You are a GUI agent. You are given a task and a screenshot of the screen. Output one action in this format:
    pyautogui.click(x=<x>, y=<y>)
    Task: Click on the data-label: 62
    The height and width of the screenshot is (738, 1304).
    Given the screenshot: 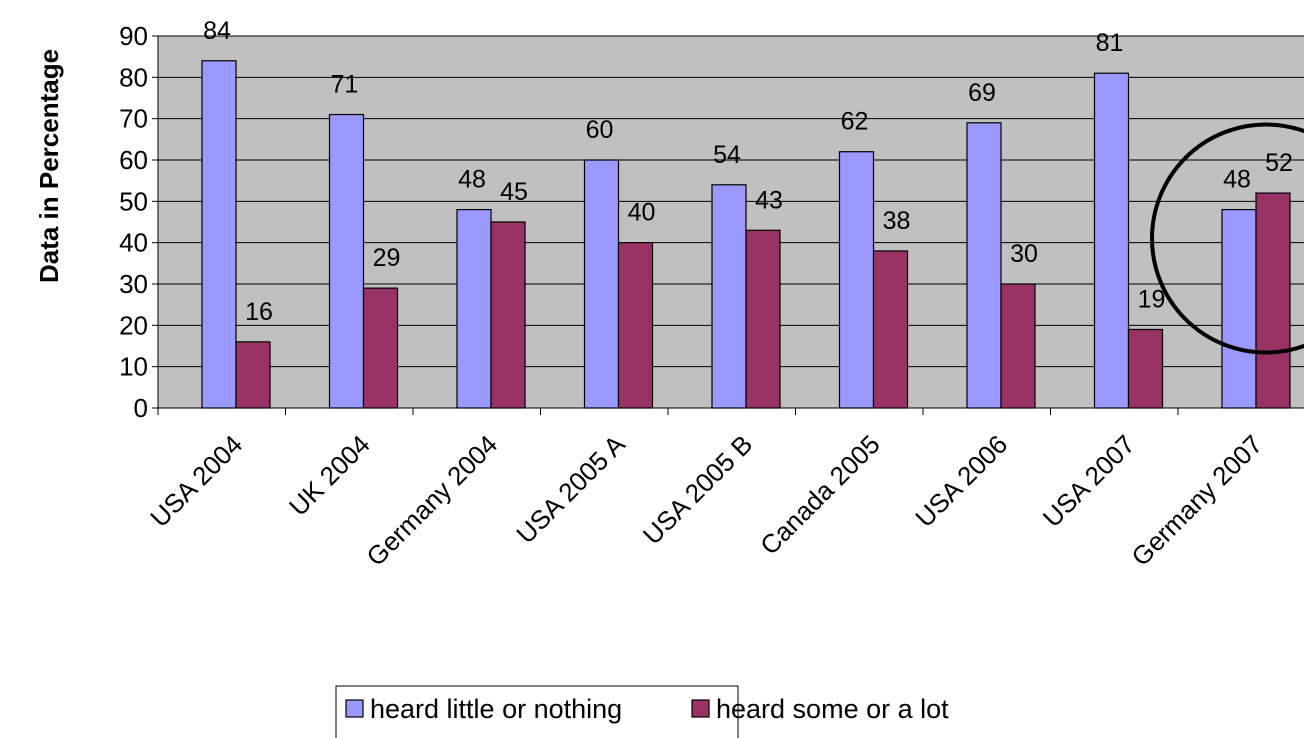 What is the action you would take?
    pyautogui.click(x=855, y=122)
    